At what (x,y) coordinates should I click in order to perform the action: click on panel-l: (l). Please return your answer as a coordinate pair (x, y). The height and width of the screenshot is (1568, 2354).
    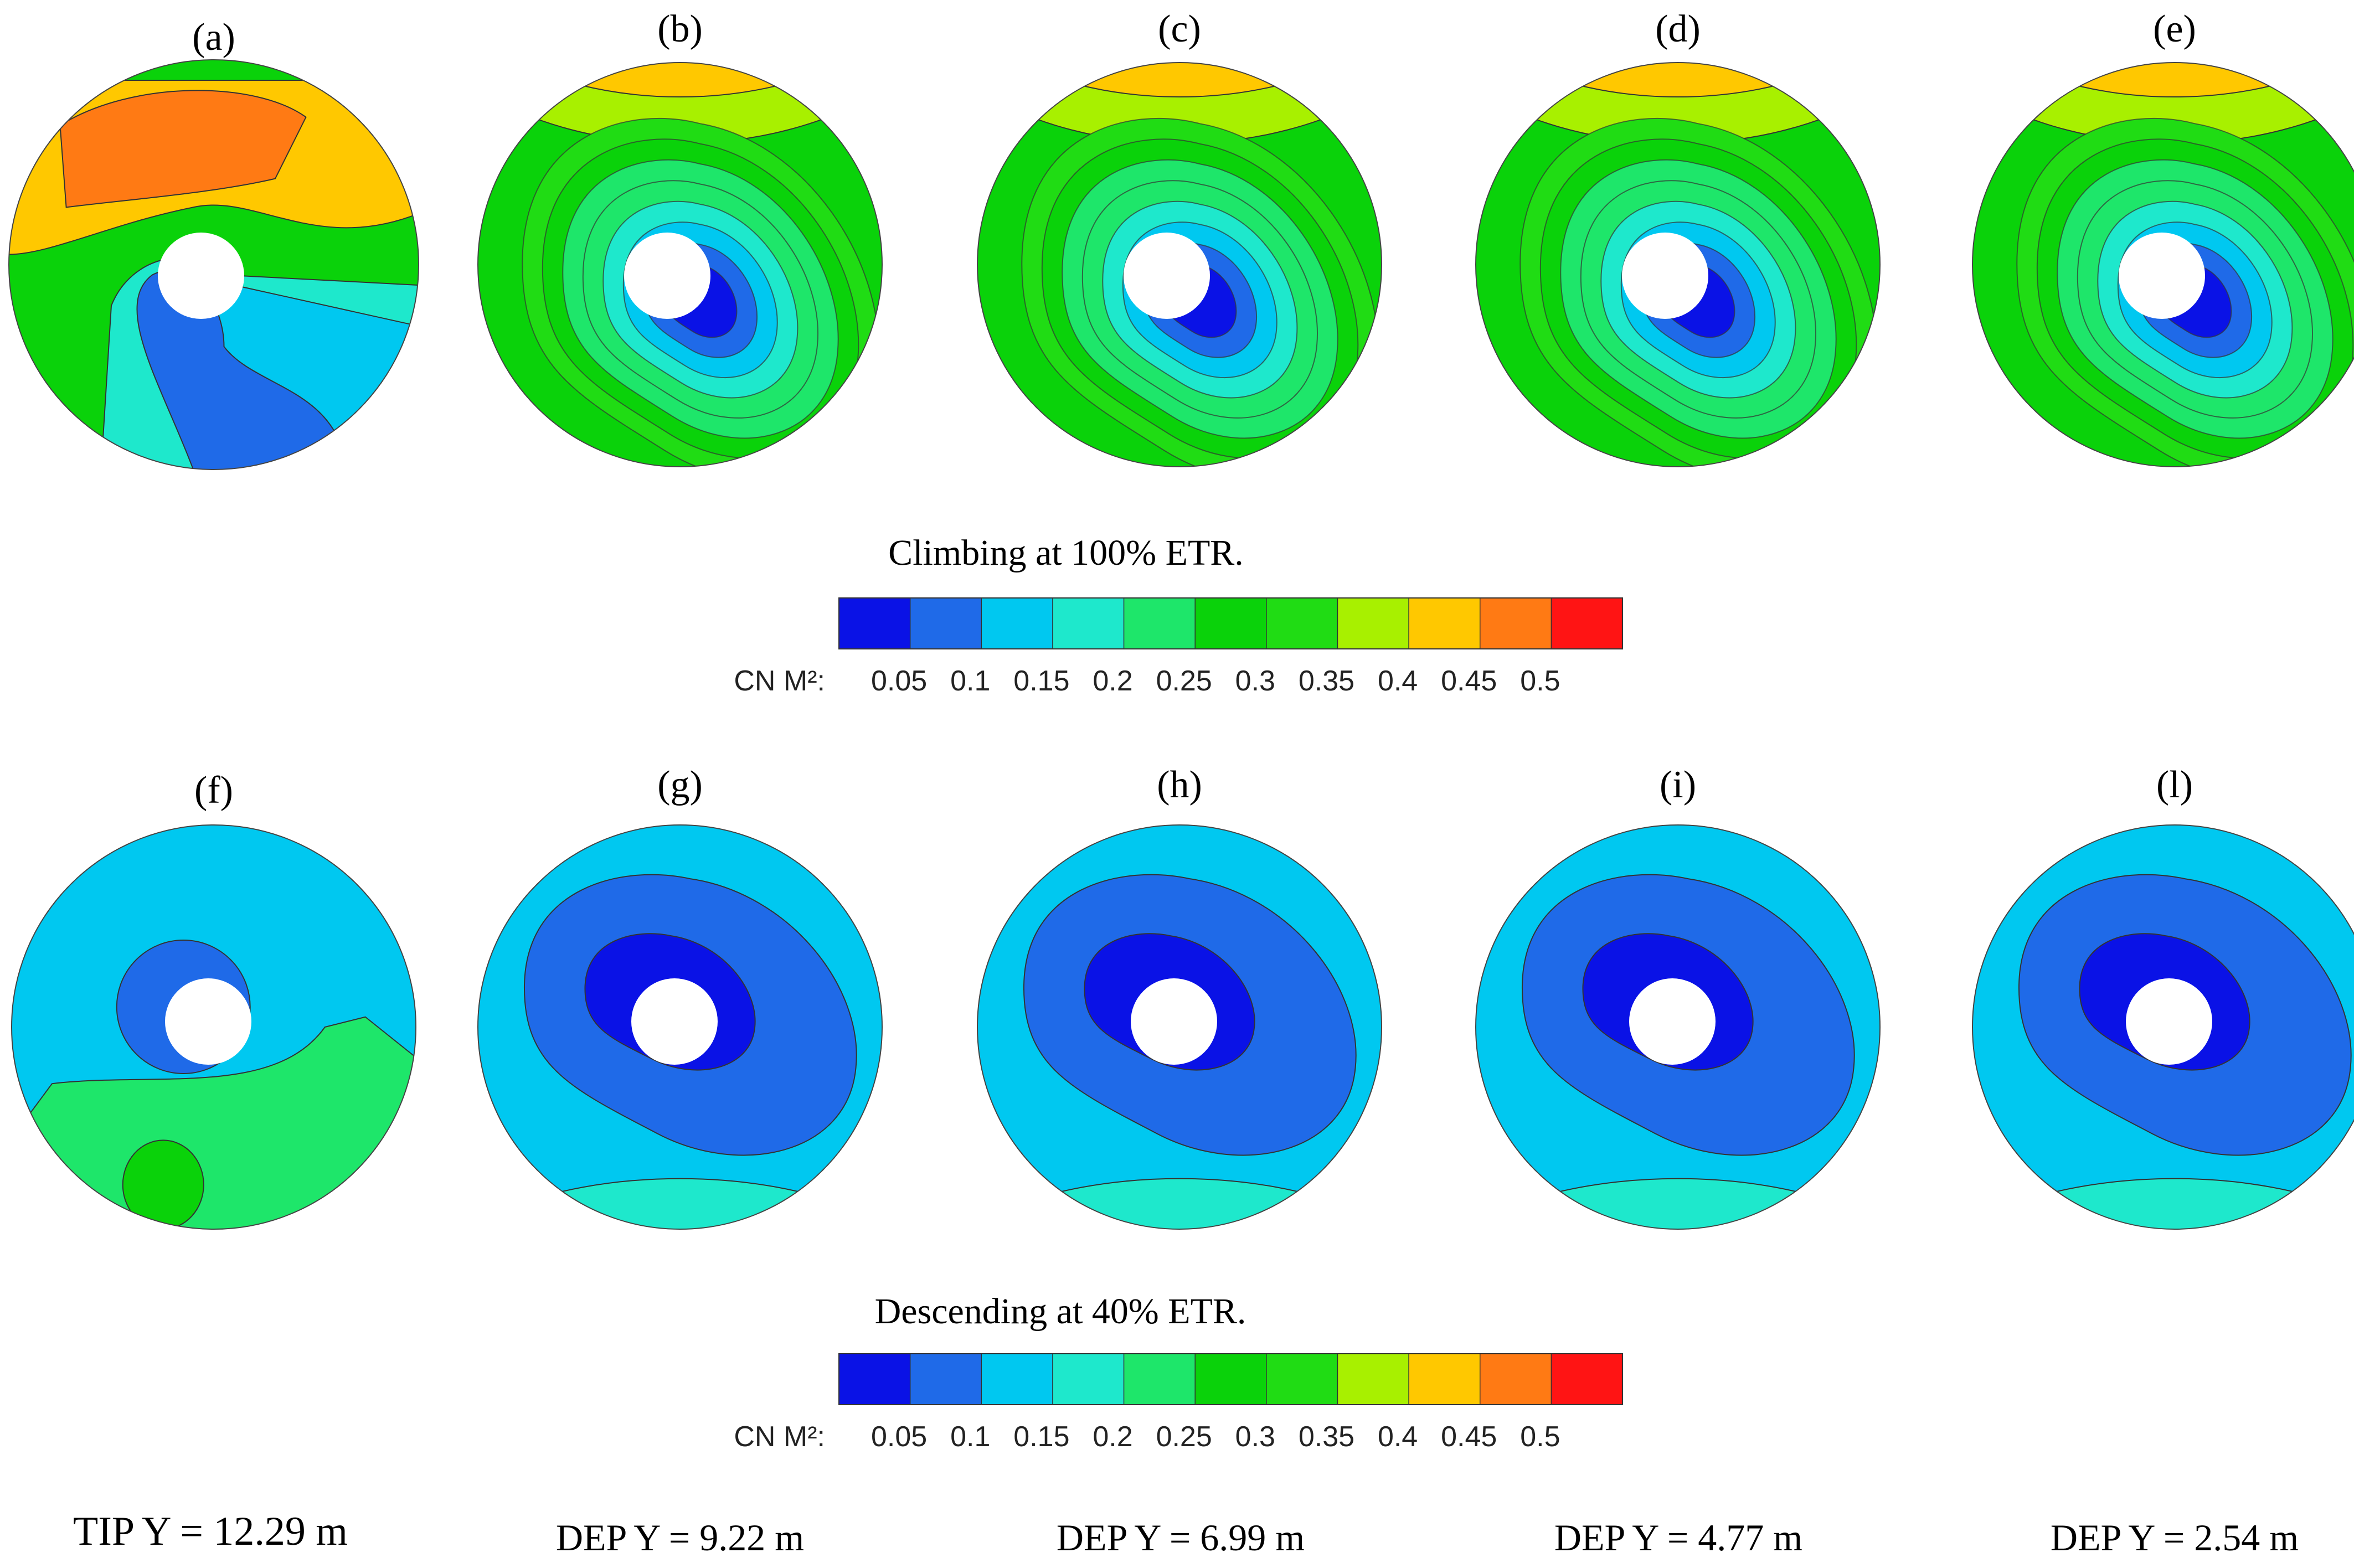
    Looking at the image, I should click on (2163, 997).